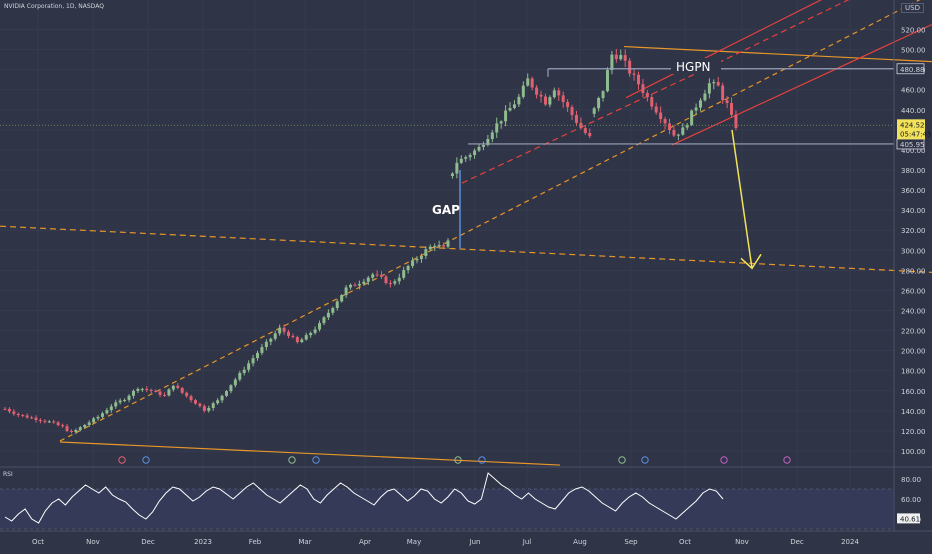 This screenshot has height=554, width=932. Describe the element at coordinates (913, 191) in the screenshot. I see `y-tick-label-13: 360.00` at that location.